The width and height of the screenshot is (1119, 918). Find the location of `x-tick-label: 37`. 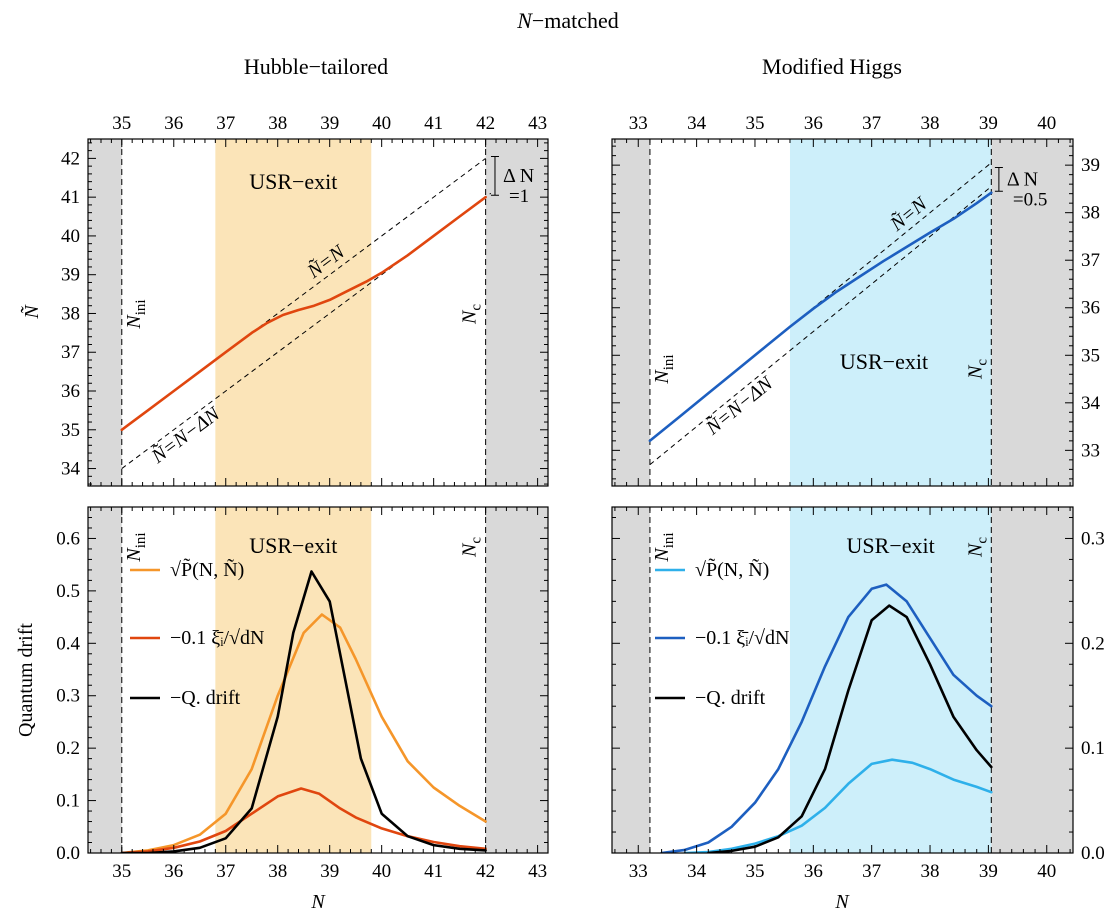

x-tick-label: 37 is located at coordinates (225, 871).